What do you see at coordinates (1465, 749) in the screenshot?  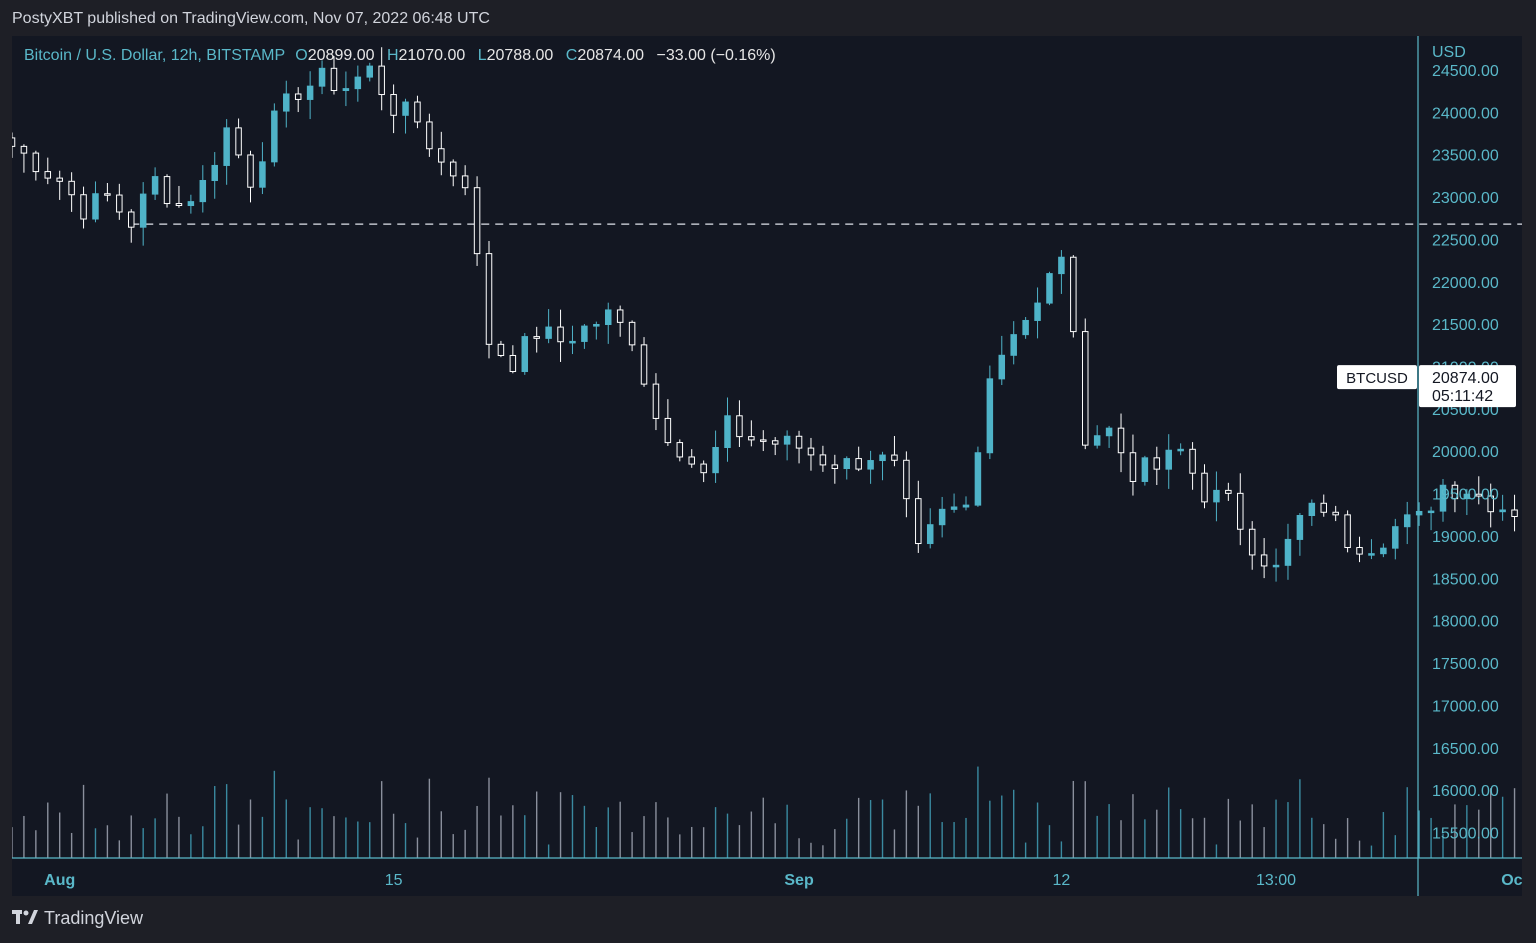 I see `y-tick-label: 16500.00` at bounding box center [1465, 749].